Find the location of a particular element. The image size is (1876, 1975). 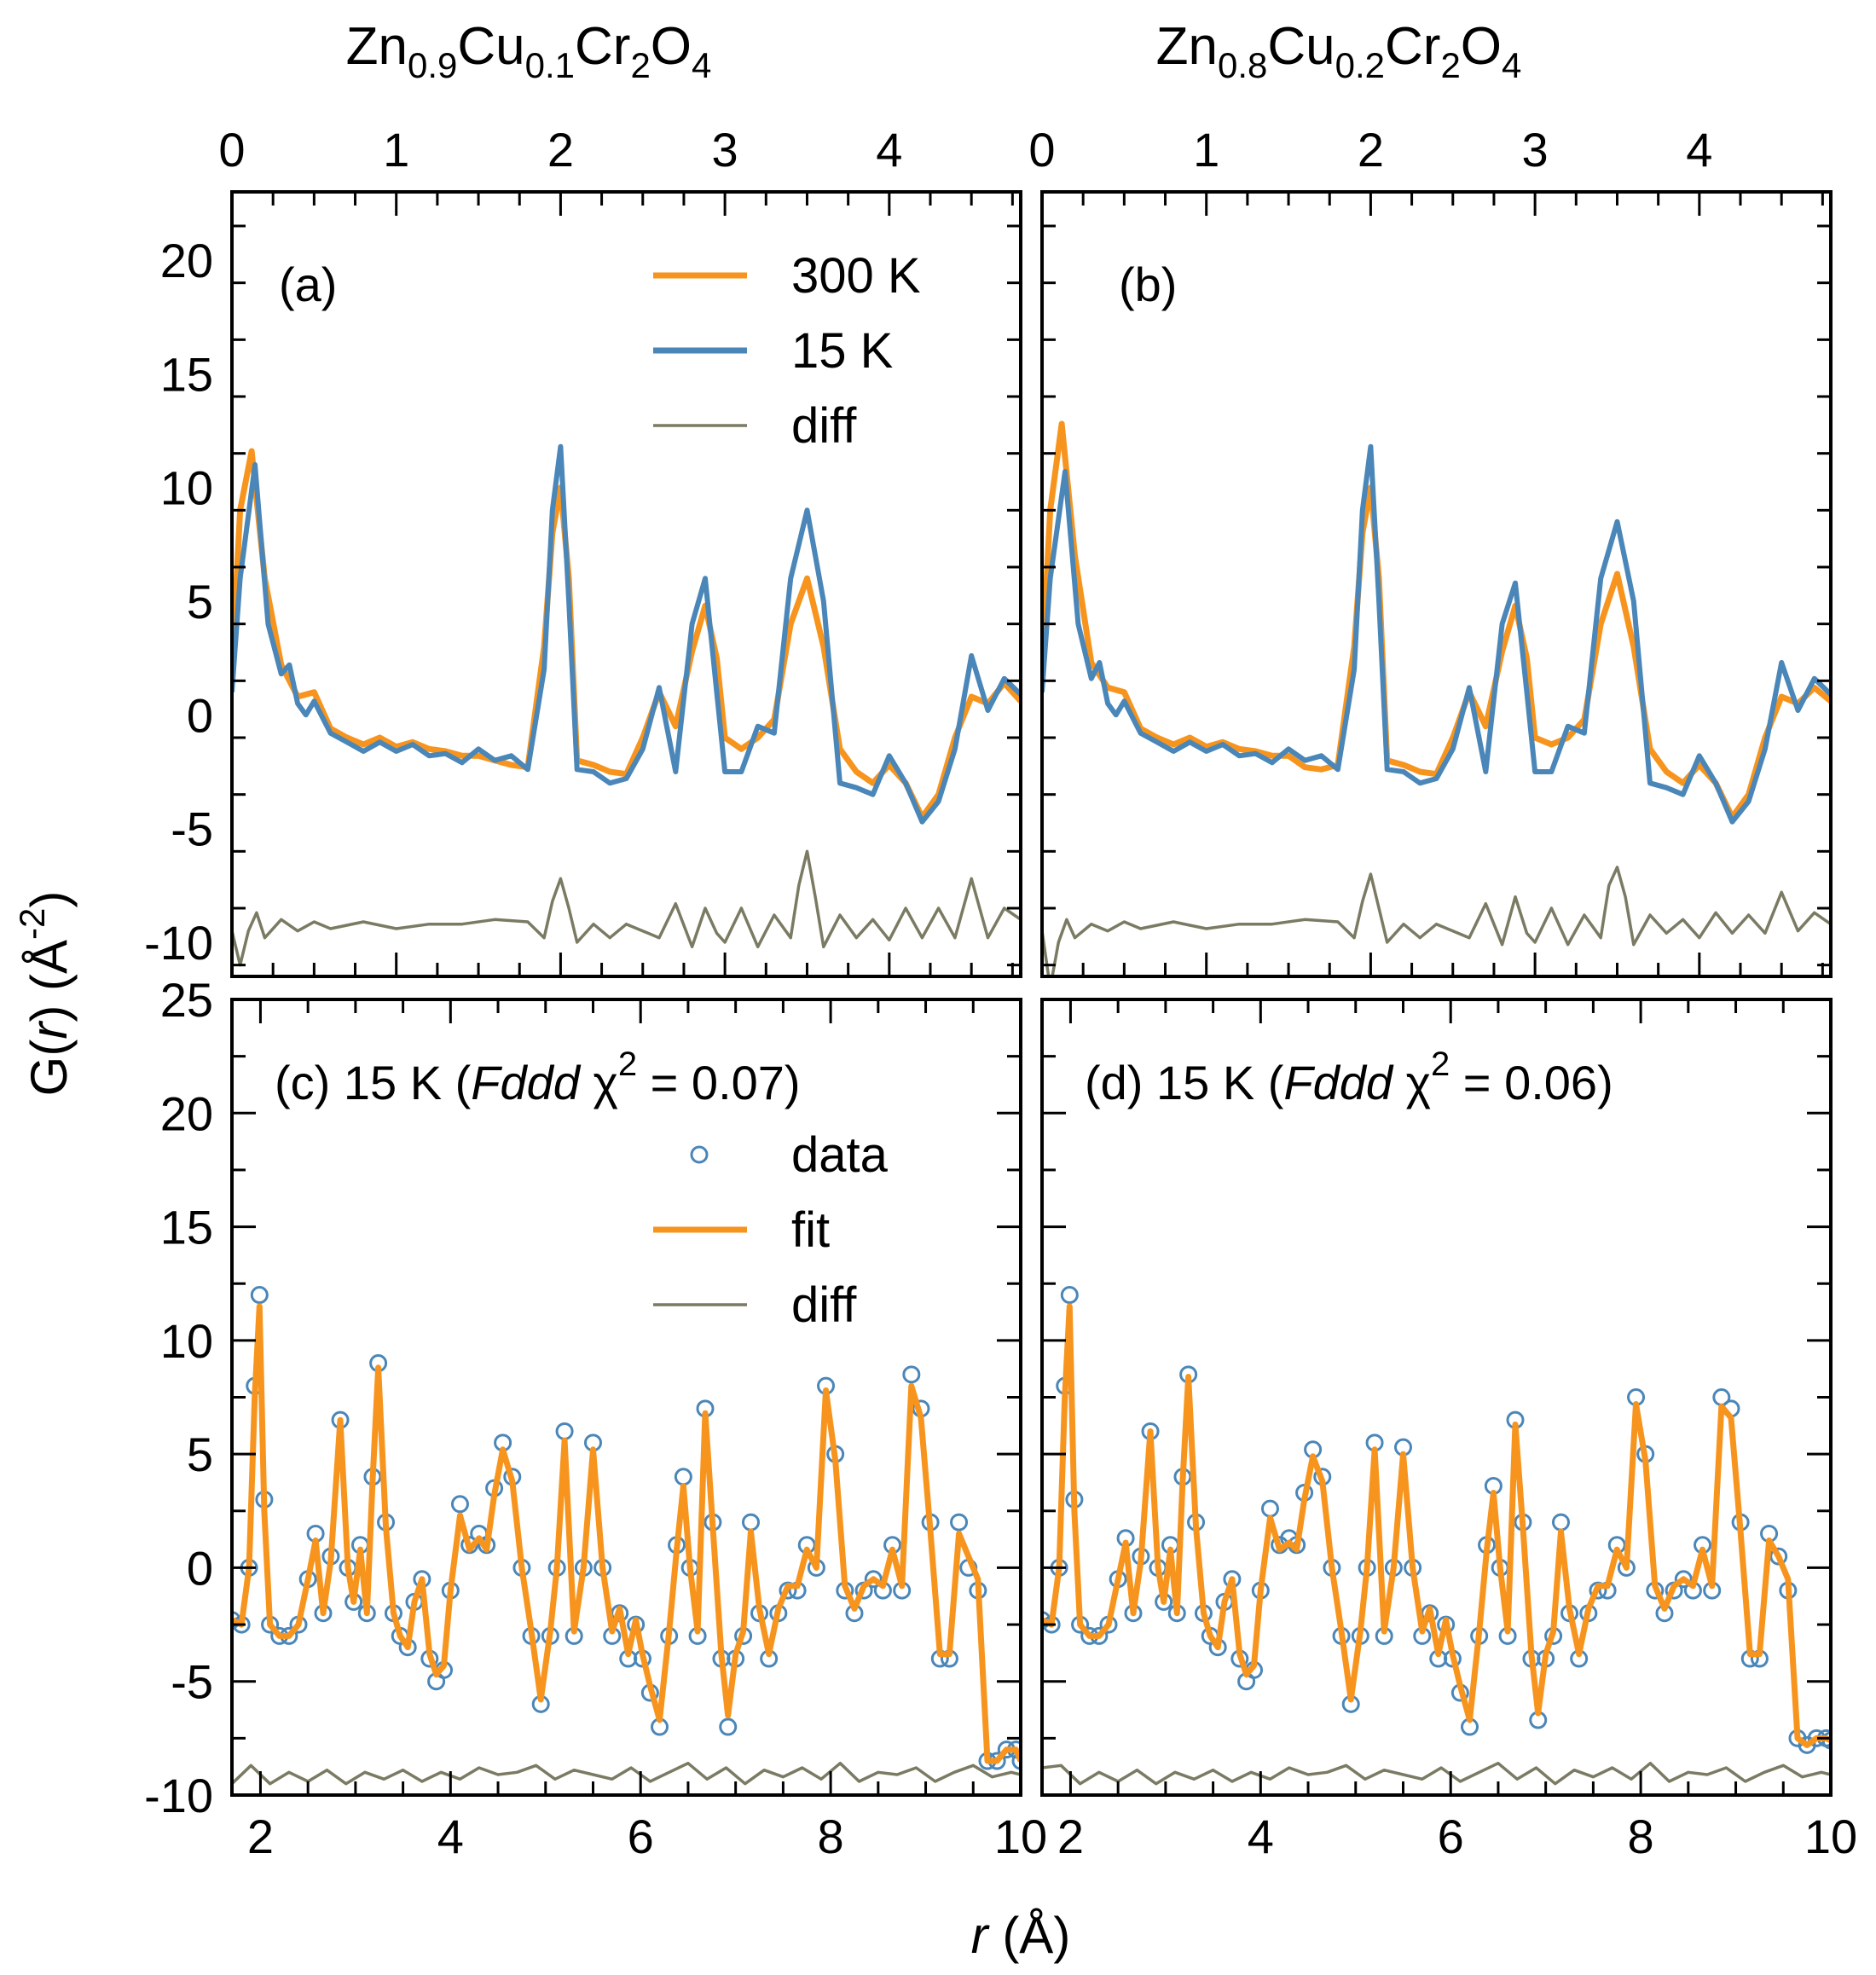

legend-marker is located at coordinates (699, 1154).